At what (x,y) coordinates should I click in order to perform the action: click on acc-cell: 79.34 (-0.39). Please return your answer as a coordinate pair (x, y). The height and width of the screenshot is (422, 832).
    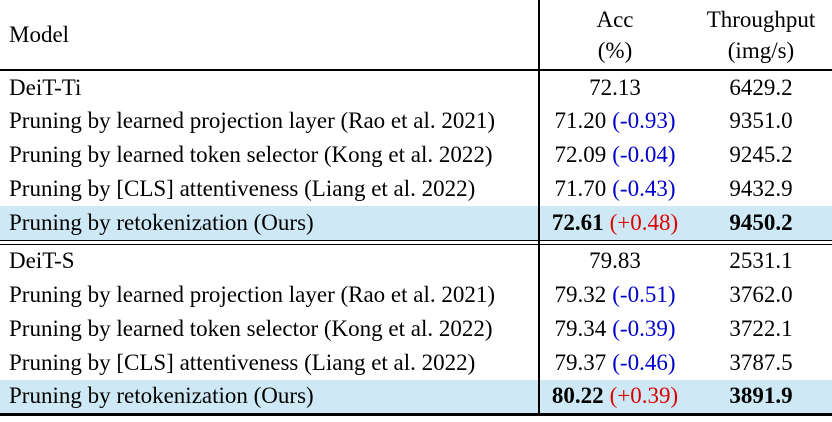
    Looking at the image, I should click on (614, 329).